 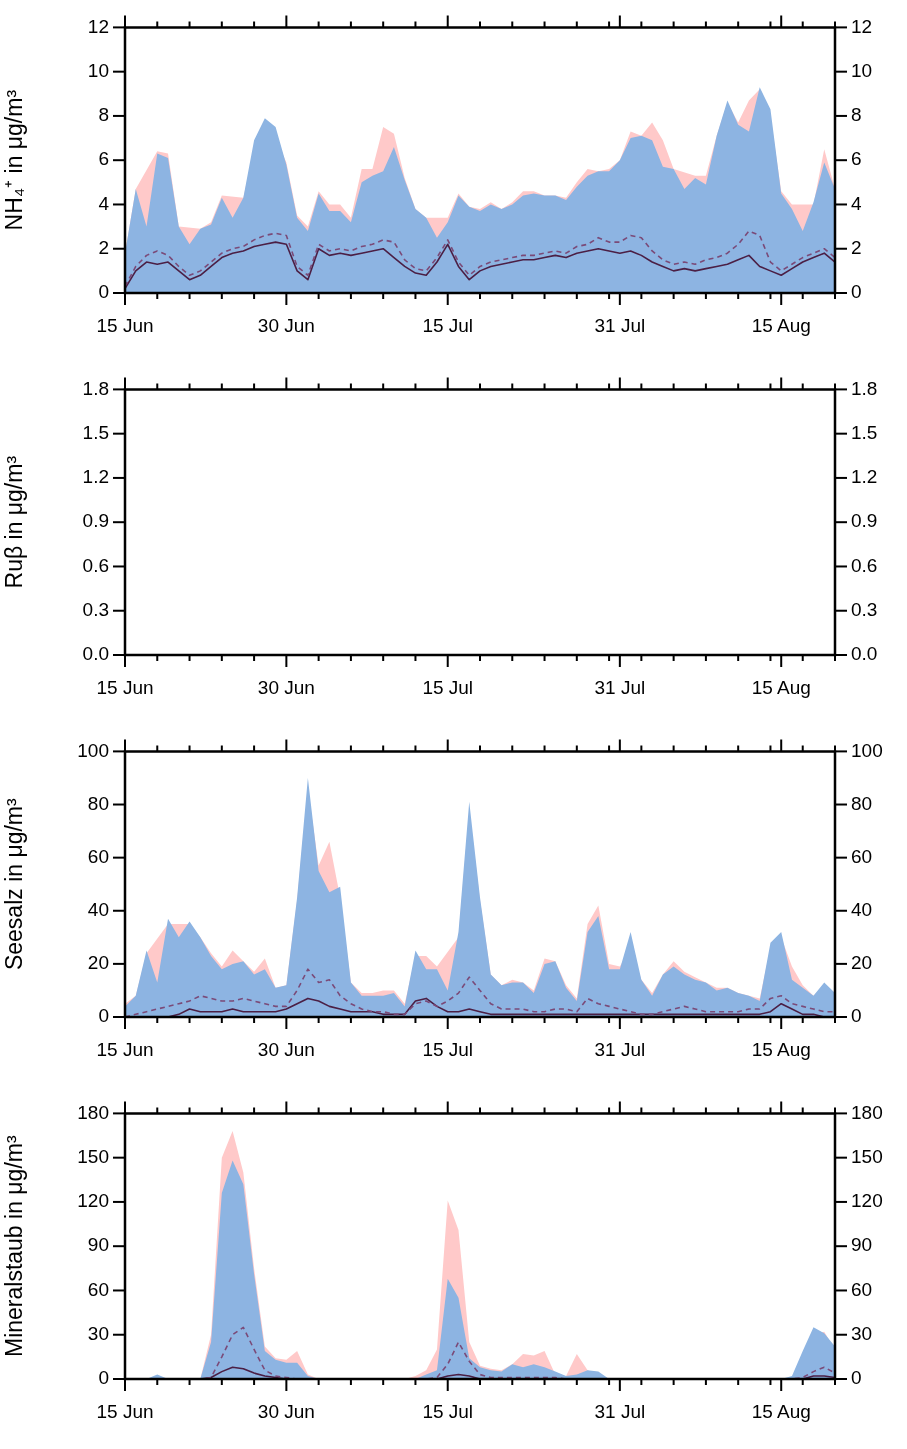 I want to click on y-tick-label: 12, so click(x=98, y=26).